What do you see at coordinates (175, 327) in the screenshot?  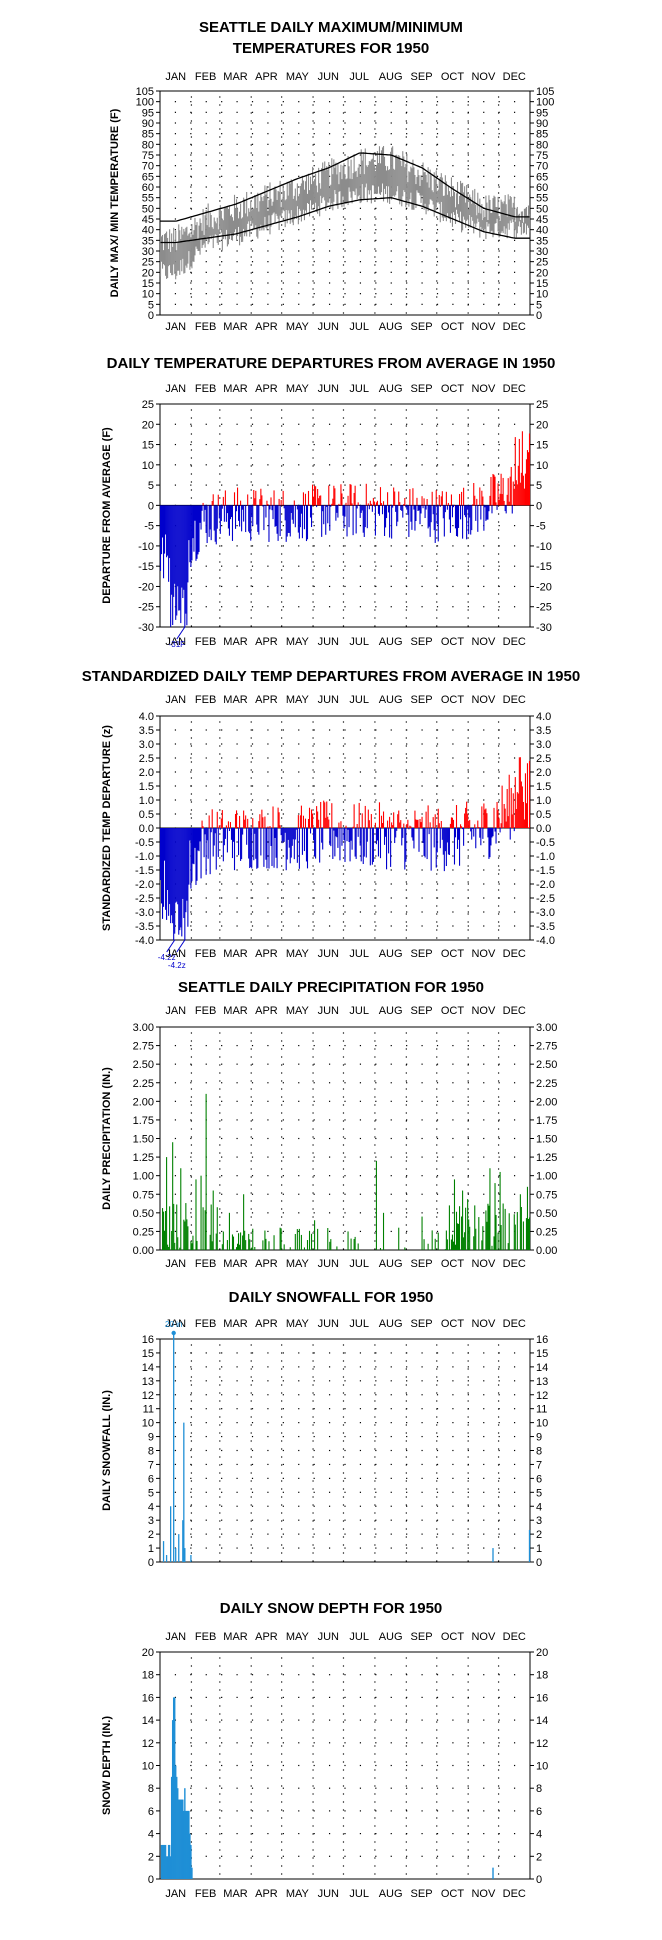 I see `month-label-bottom: JAN` at bounding box center [175, 327].